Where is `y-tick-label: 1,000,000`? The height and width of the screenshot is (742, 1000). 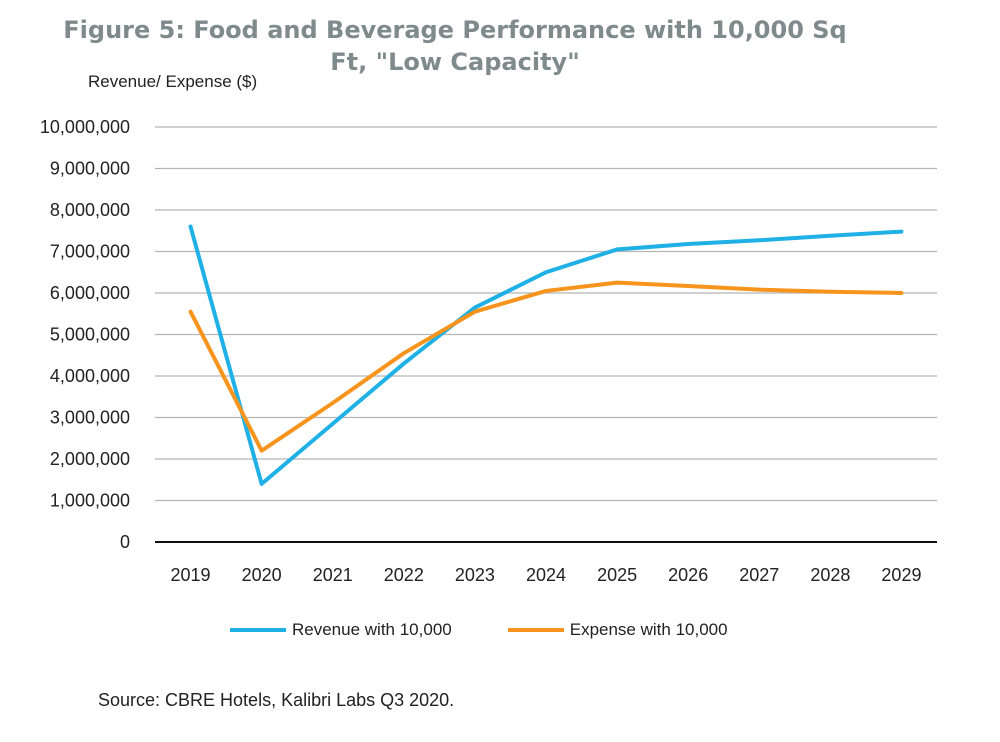
y-tick-label: 1,000,000 is located at coordinates (90, 501).